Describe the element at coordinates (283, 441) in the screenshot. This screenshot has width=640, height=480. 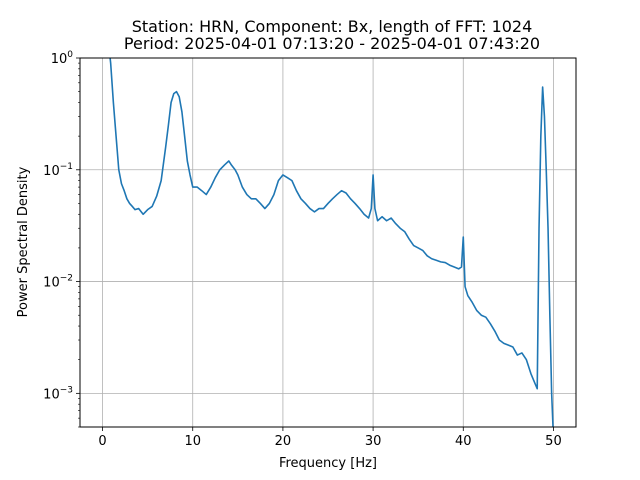
I see `x-tick-label: 20` at that location.